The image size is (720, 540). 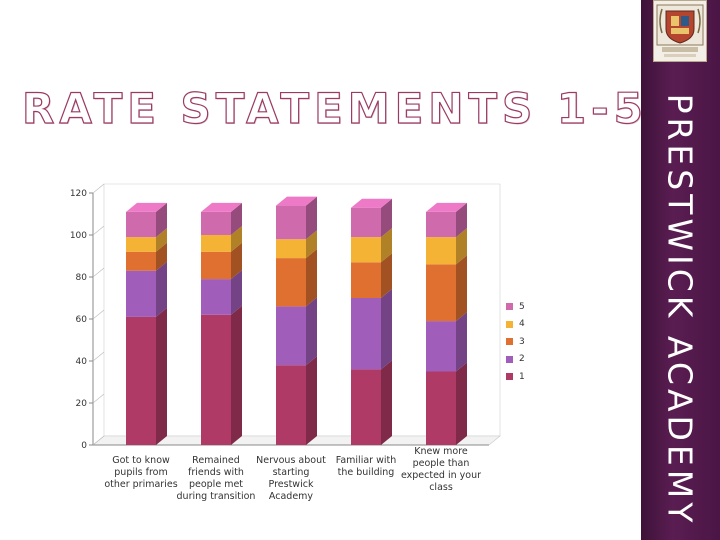 I want to click on legend-item-4: 4, so click(x=515, y=325).